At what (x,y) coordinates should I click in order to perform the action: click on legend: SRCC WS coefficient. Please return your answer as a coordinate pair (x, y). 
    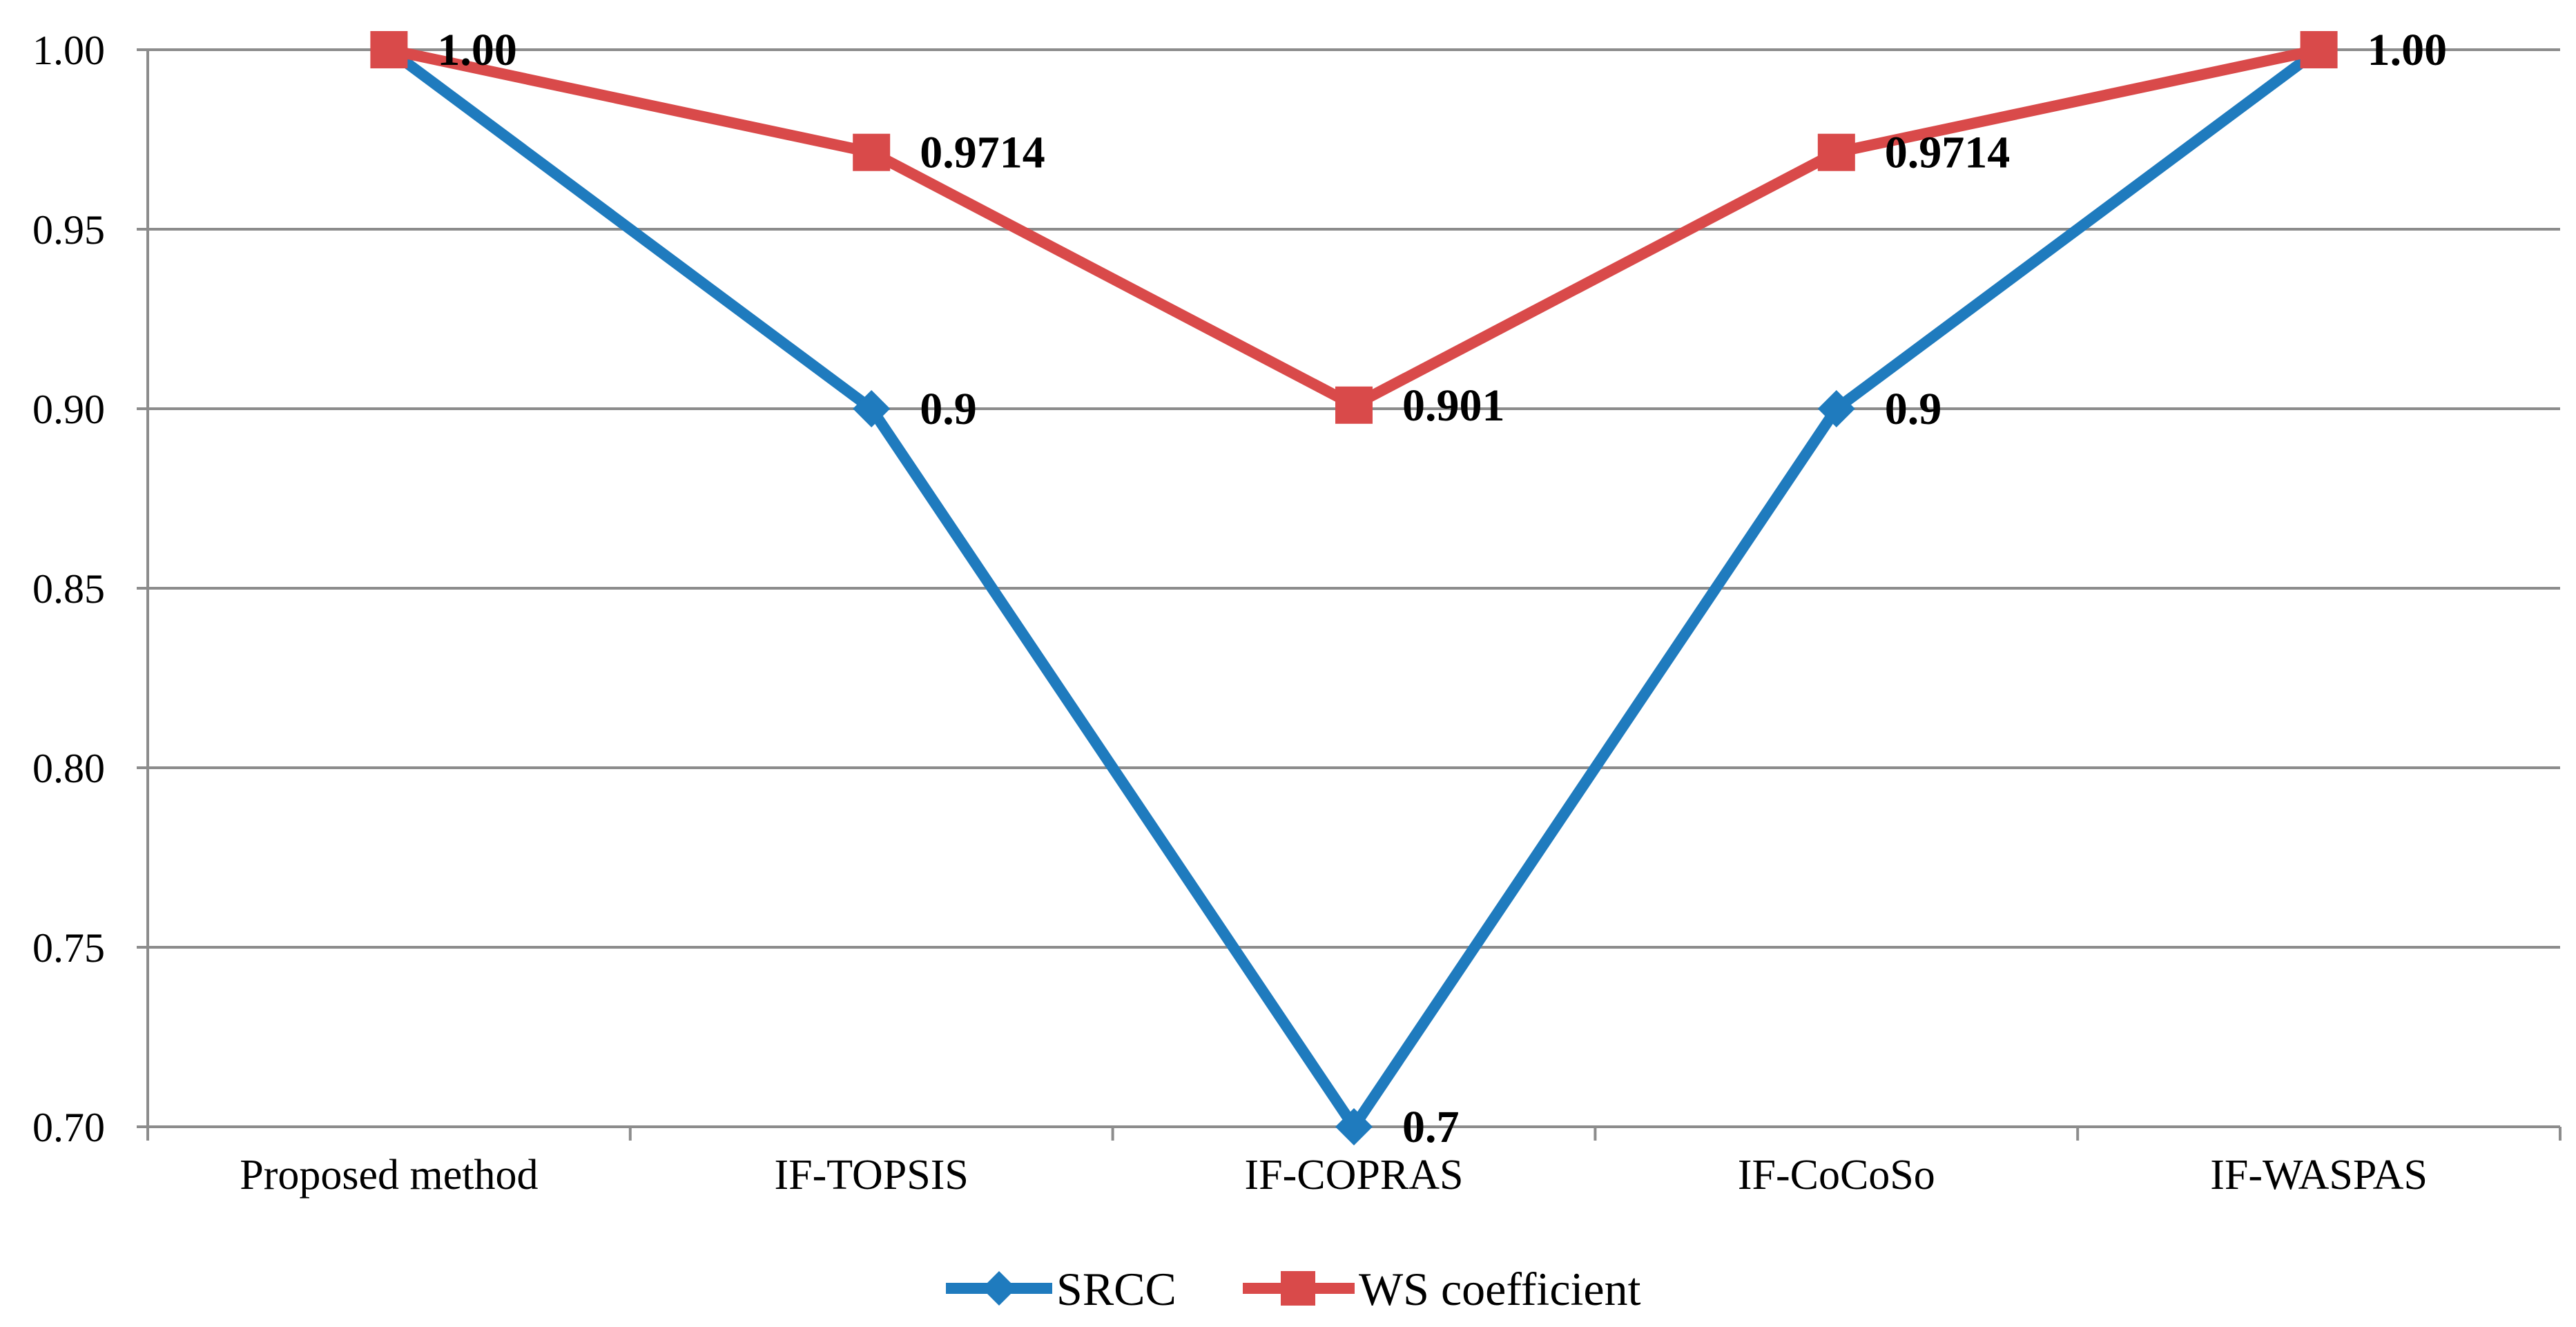
    Looking at the image, I should click on (1294, 1289).